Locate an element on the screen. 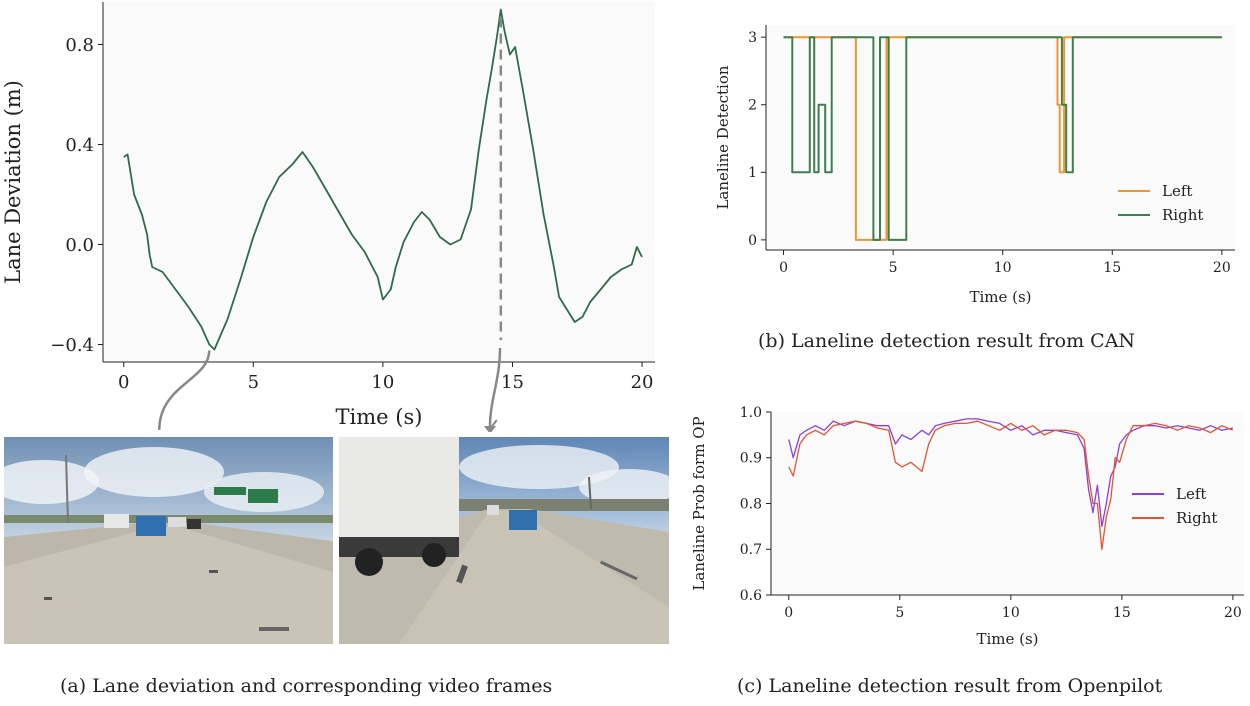  y-tick-label: 1 is located at coordinates (752, 173).